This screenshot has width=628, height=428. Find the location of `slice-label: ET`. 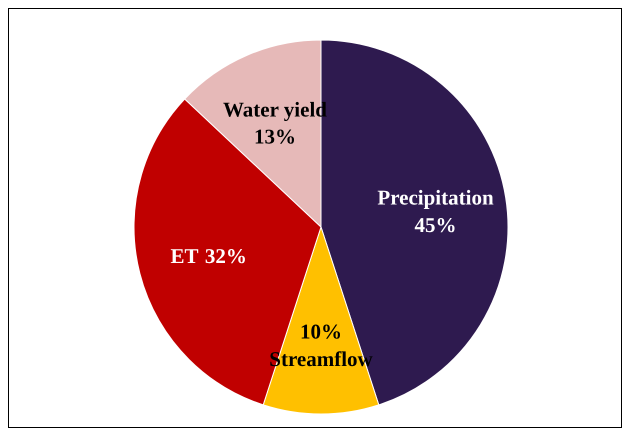

slice-label: ET is located at coordinates (184, 256).